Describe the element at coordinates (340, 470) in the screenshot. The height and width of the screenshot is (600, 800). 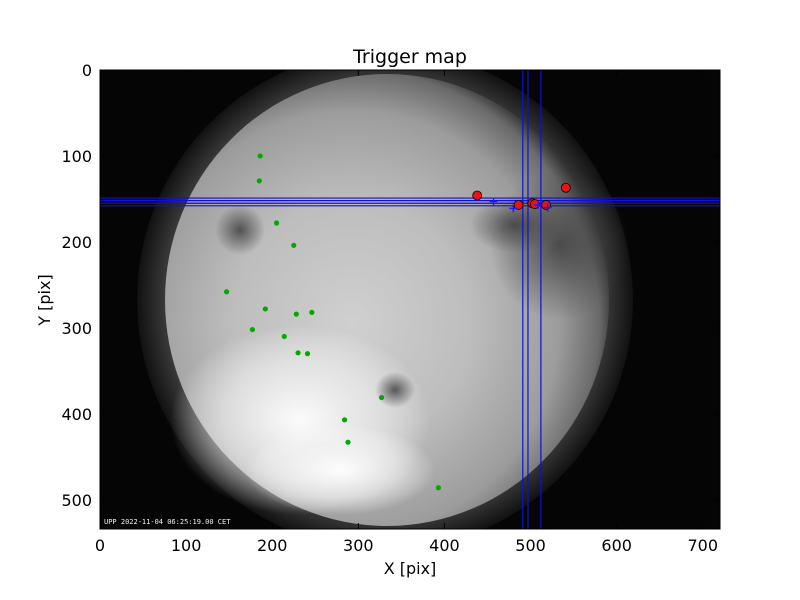
I see `bright-horizon-glow` at that location.